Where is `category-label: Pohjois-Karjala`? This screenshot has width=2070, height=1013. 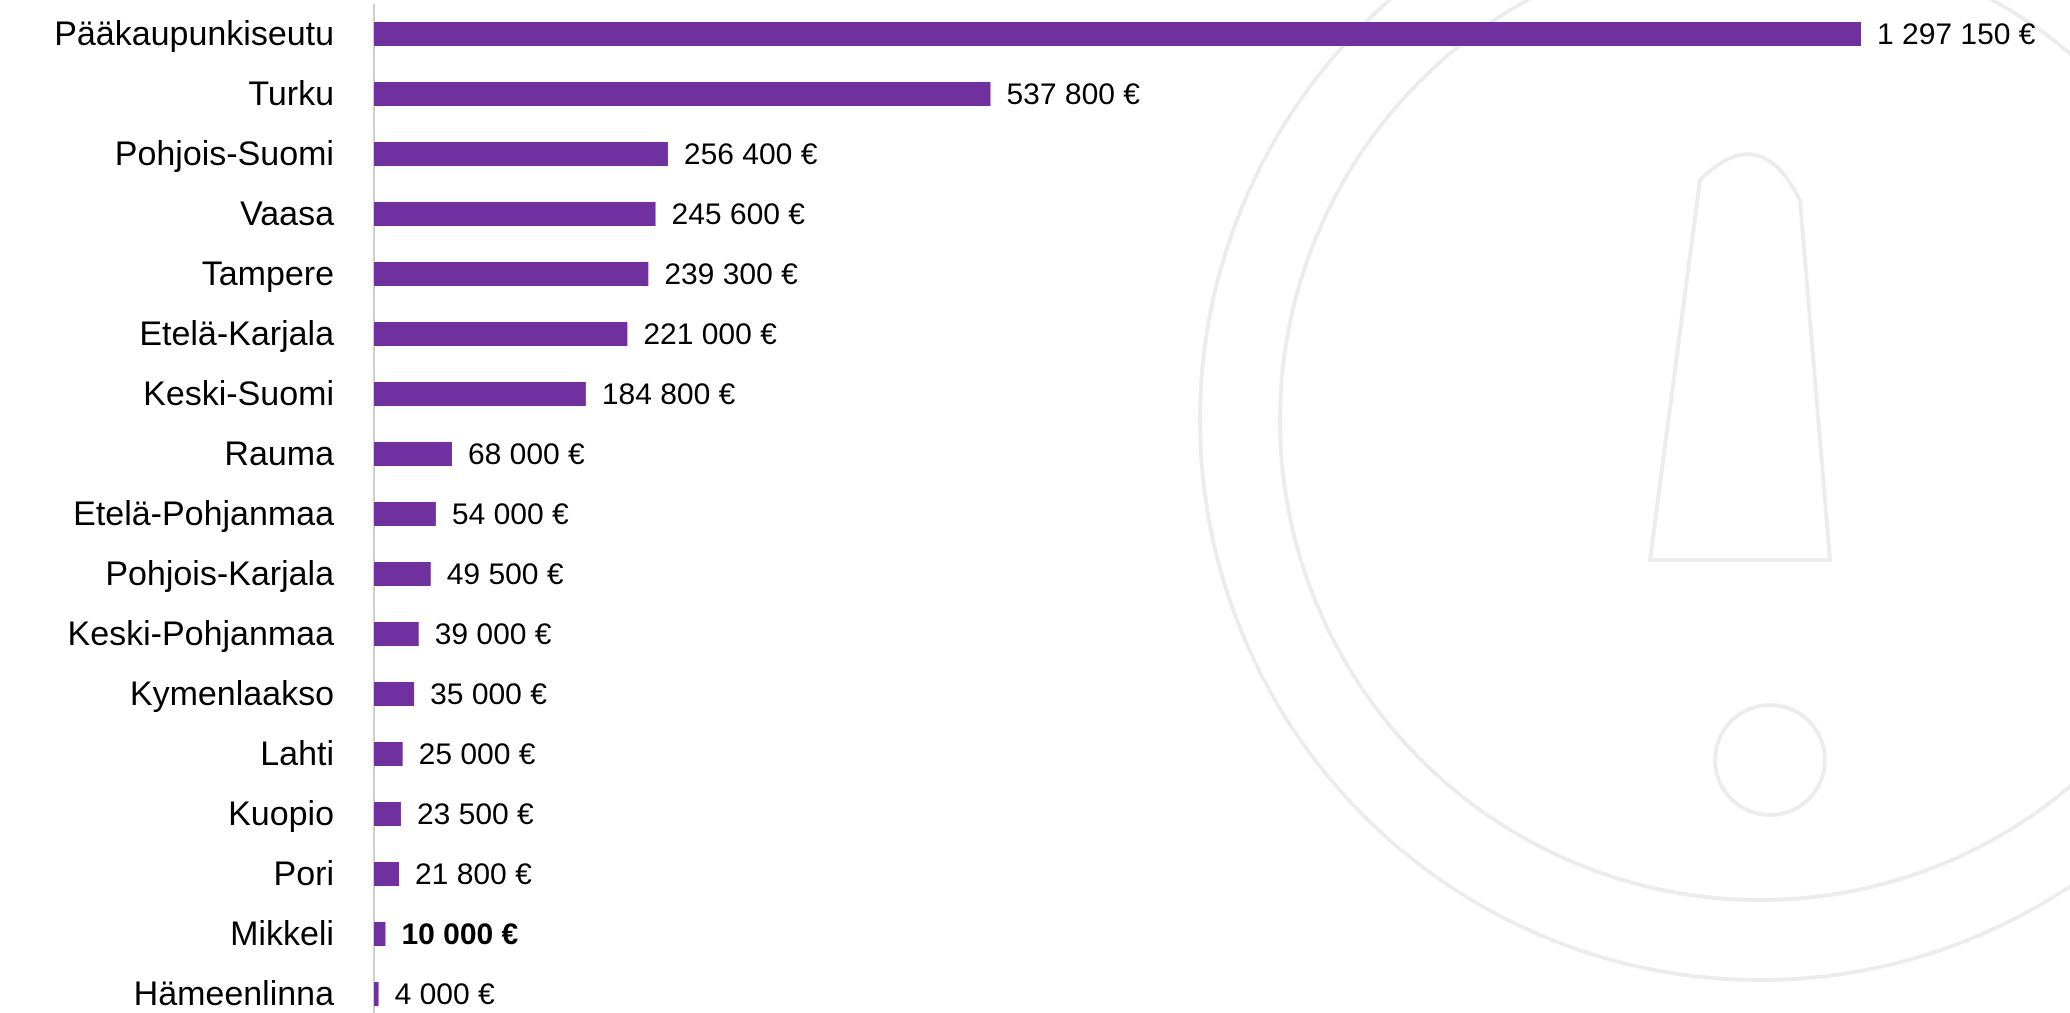
category-label: Pohjois-Karjala is located at coordinates (219, 574).